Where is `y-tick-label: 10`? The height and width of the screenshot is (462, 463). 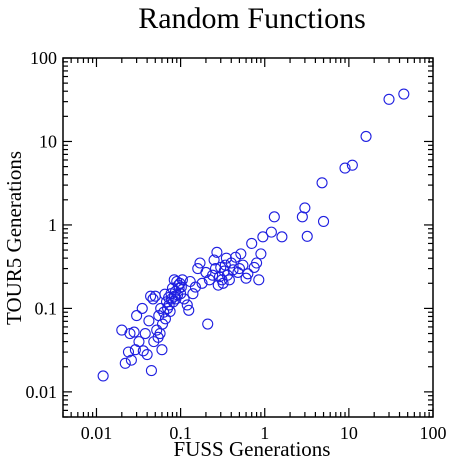
y-tick-label: 10 is located at coordinates (48, 141).